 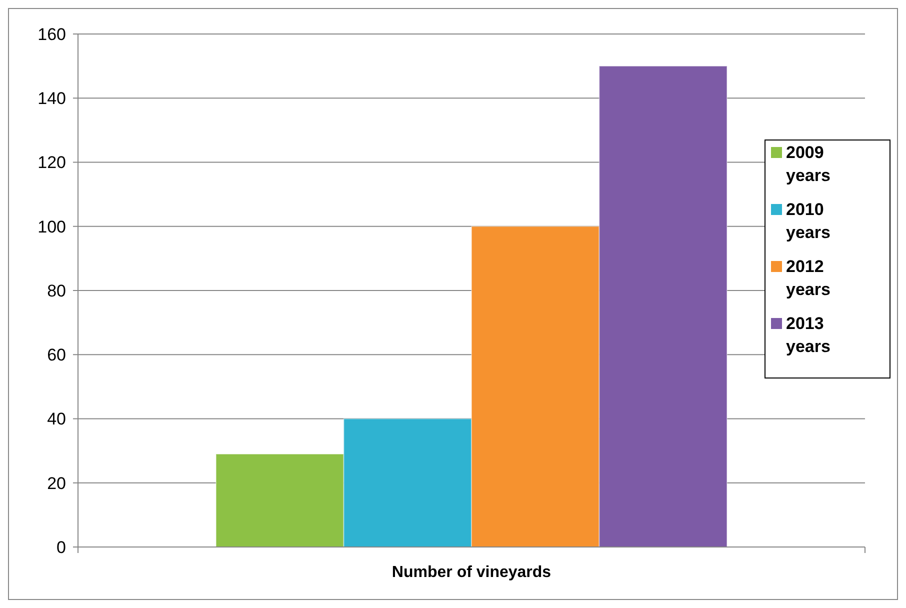 What do you see at coordinates (808, 335) in the screenshot?
I see `legend-label: 2013 years` at bounding box center [808, 335].